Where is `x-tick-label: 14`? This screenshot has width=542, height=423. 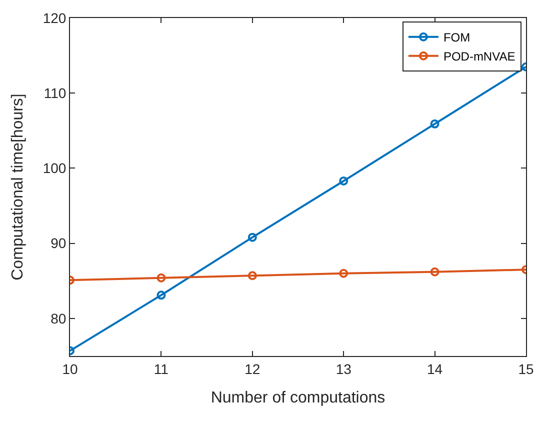 x-tick-label: 14 is located at coordinates (435, 368).